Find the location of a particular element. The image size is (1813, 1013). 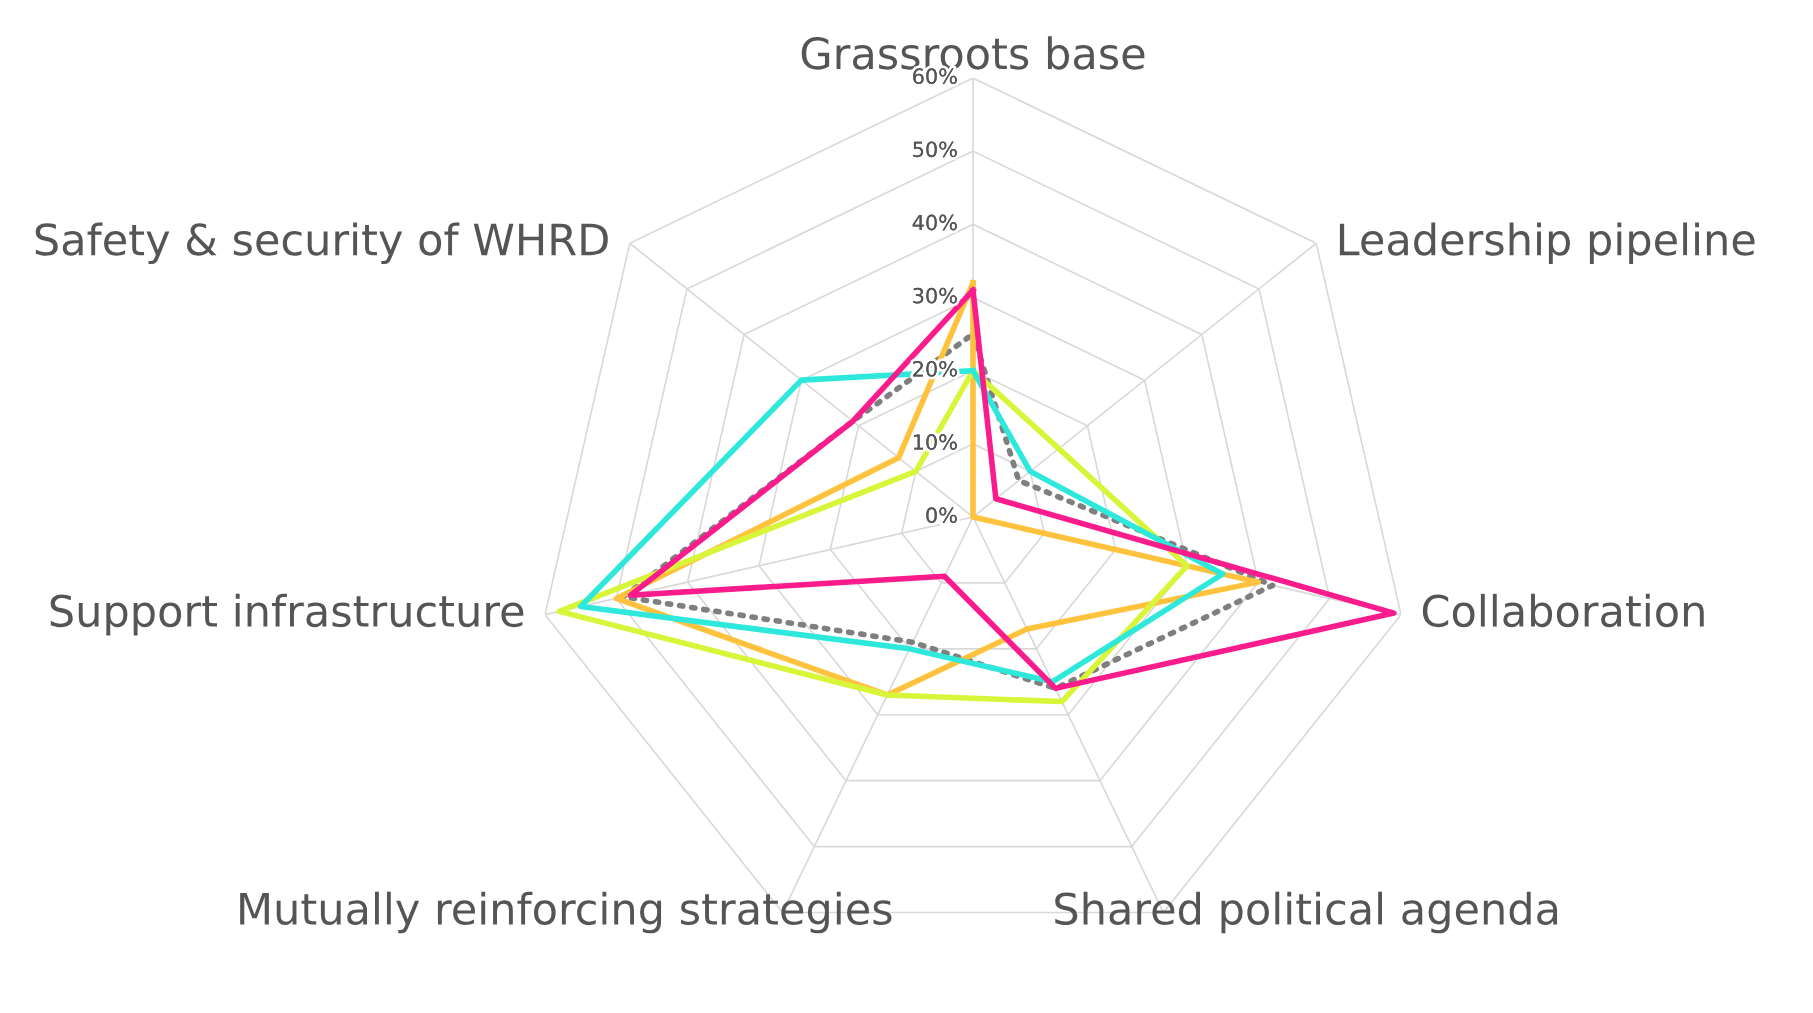

spoke-label: Leadership pipeline is located at coordinates (1547, 243).